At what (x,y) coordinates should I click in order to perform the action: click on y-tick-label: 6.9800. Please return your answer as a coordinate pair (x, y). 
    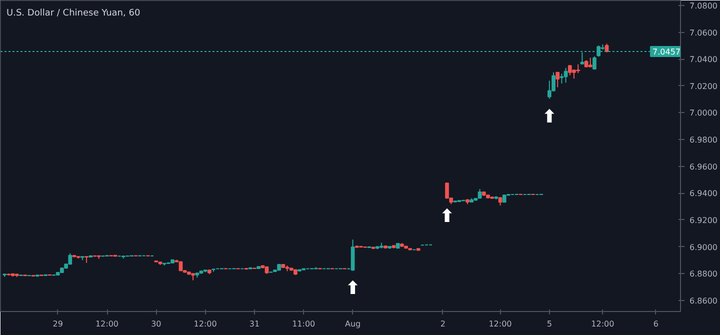
    Looking at the image, I should click on (704, 140).